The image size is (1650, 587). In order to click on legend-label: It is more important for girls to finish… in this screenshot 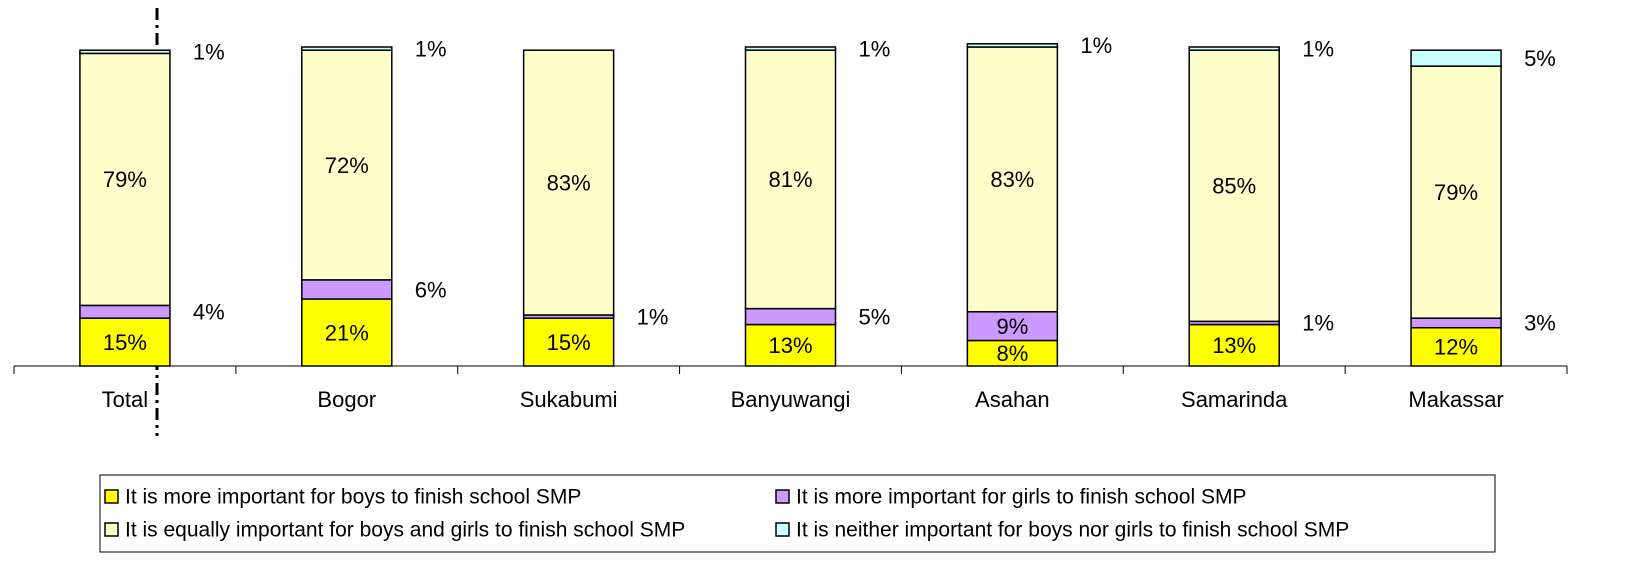, I will do `click(1021, 497)`.